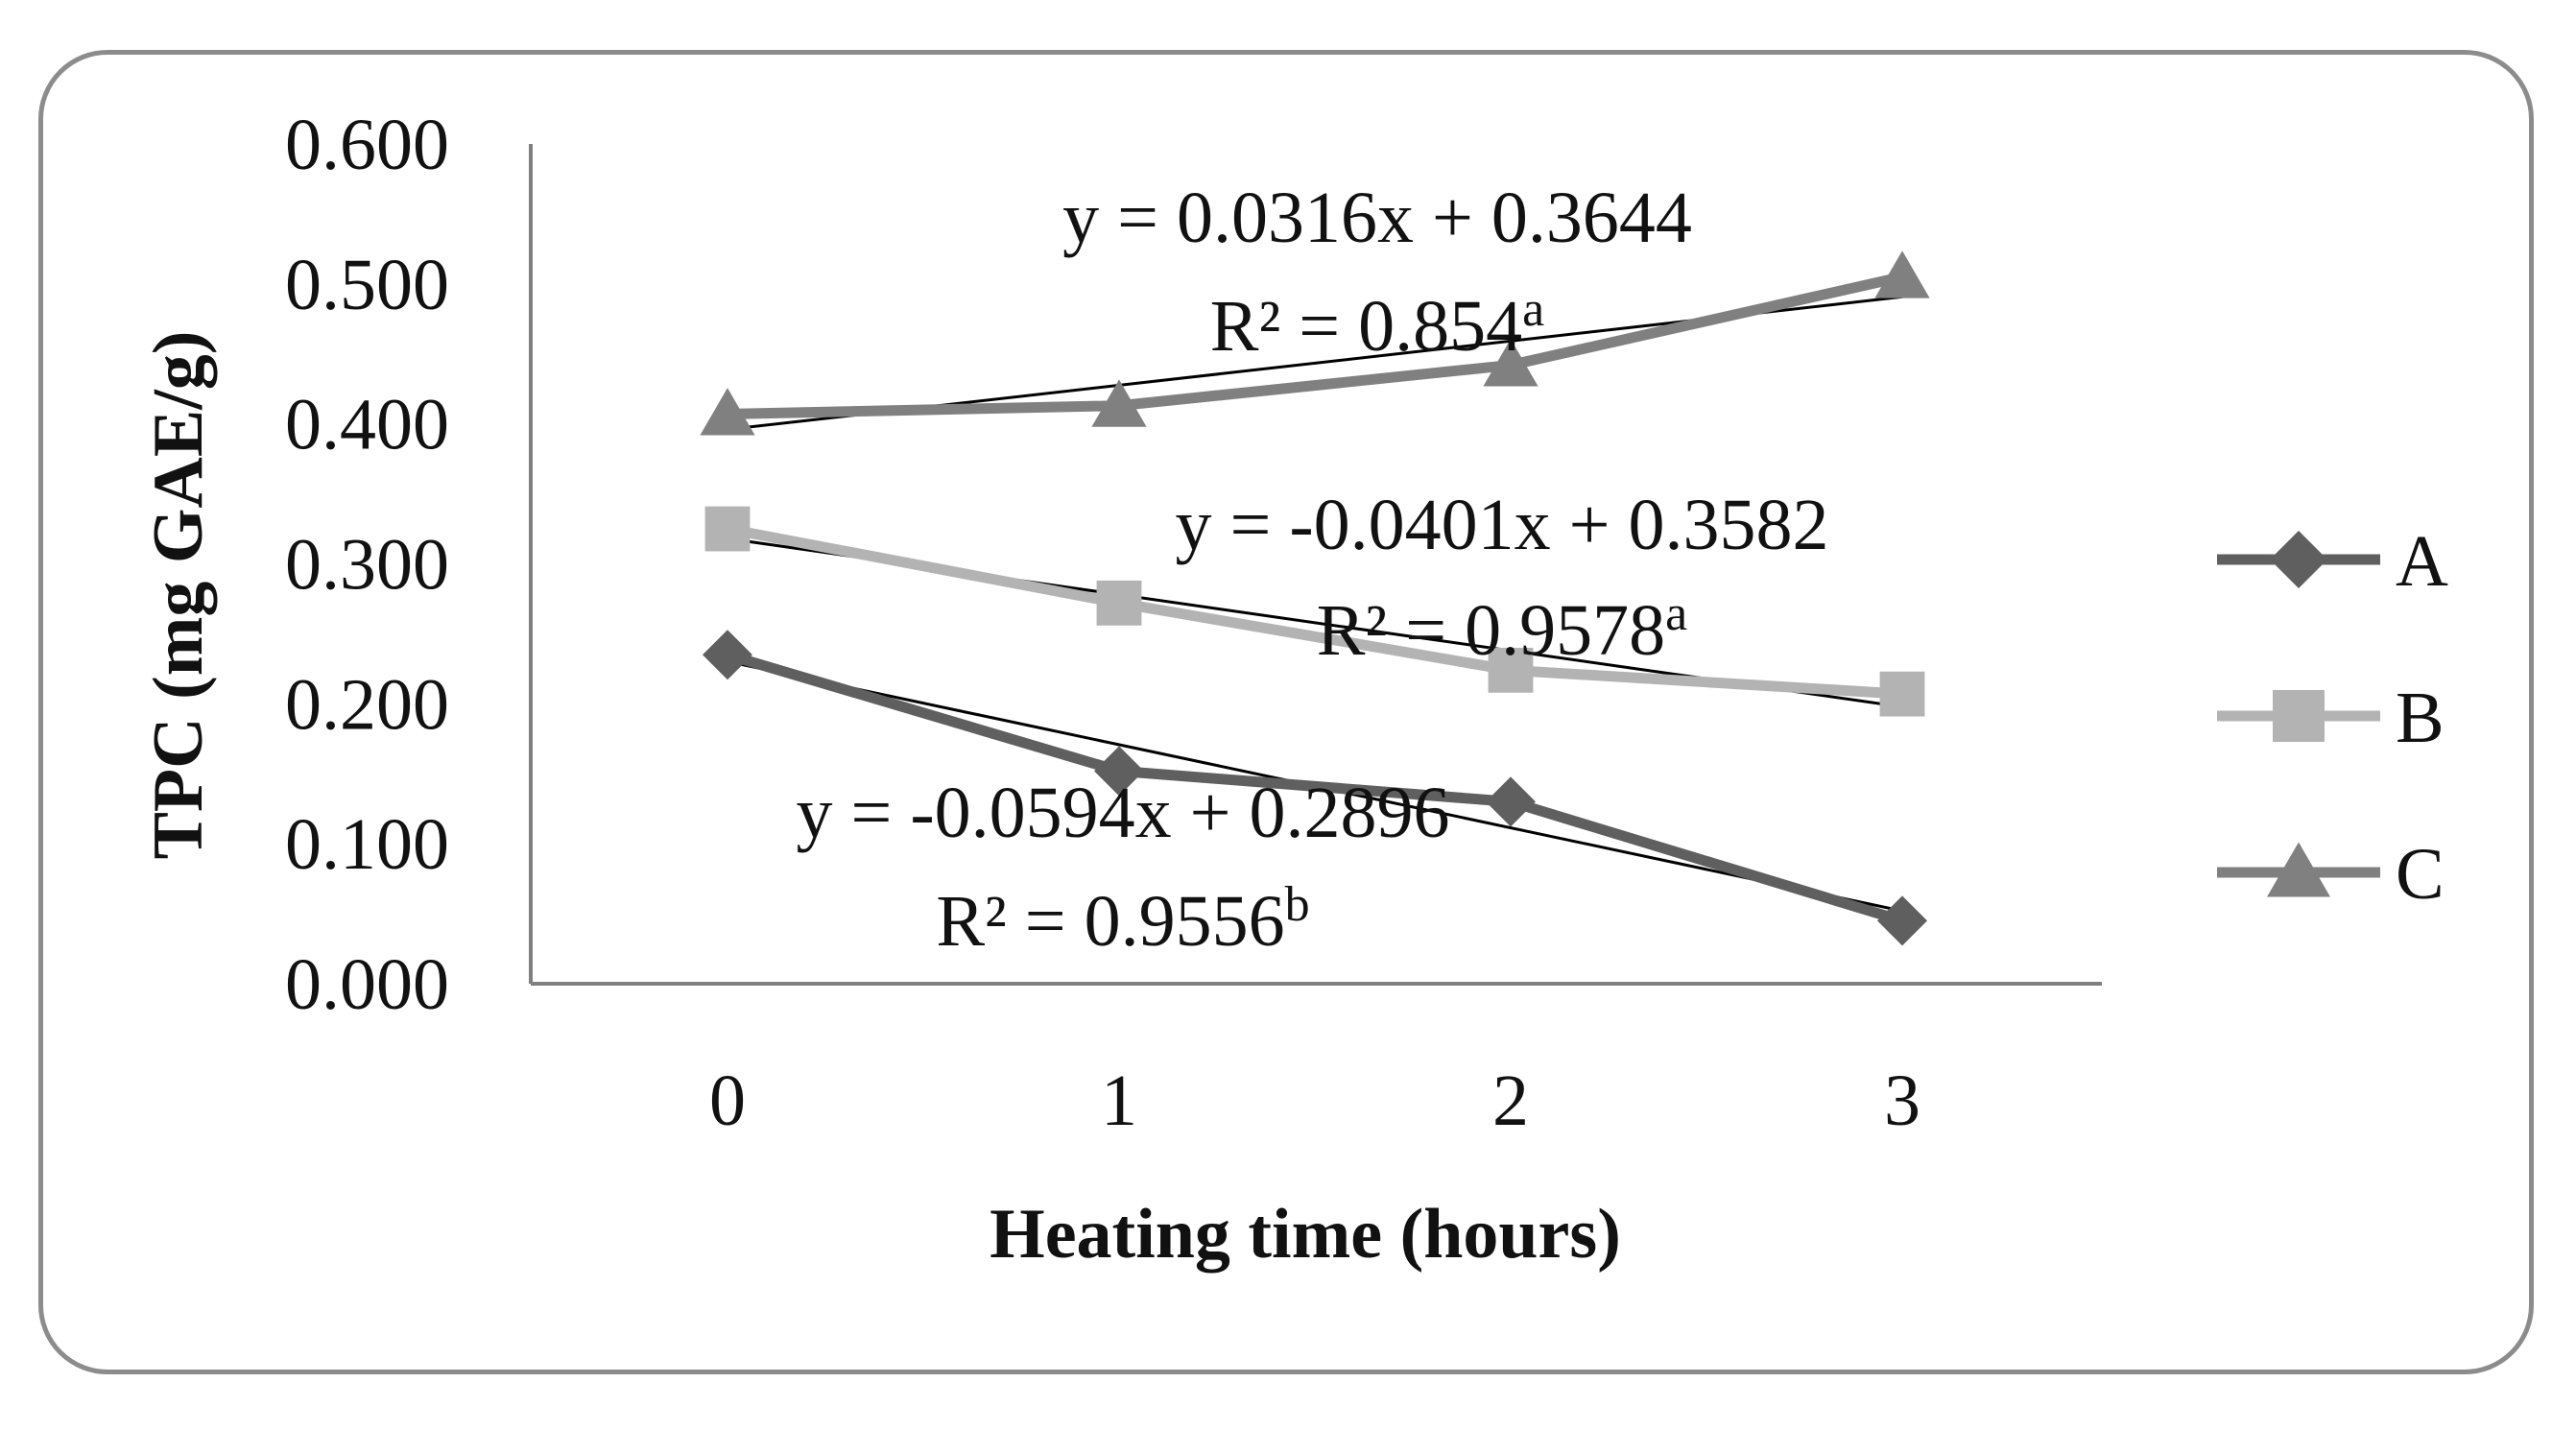 The height and width of the screenshot is (1430, 2576). What do you see at coordinates (2420, 718) in the screenshot?
I see `legend-label-b: B` at bounding box center [2420, 718].